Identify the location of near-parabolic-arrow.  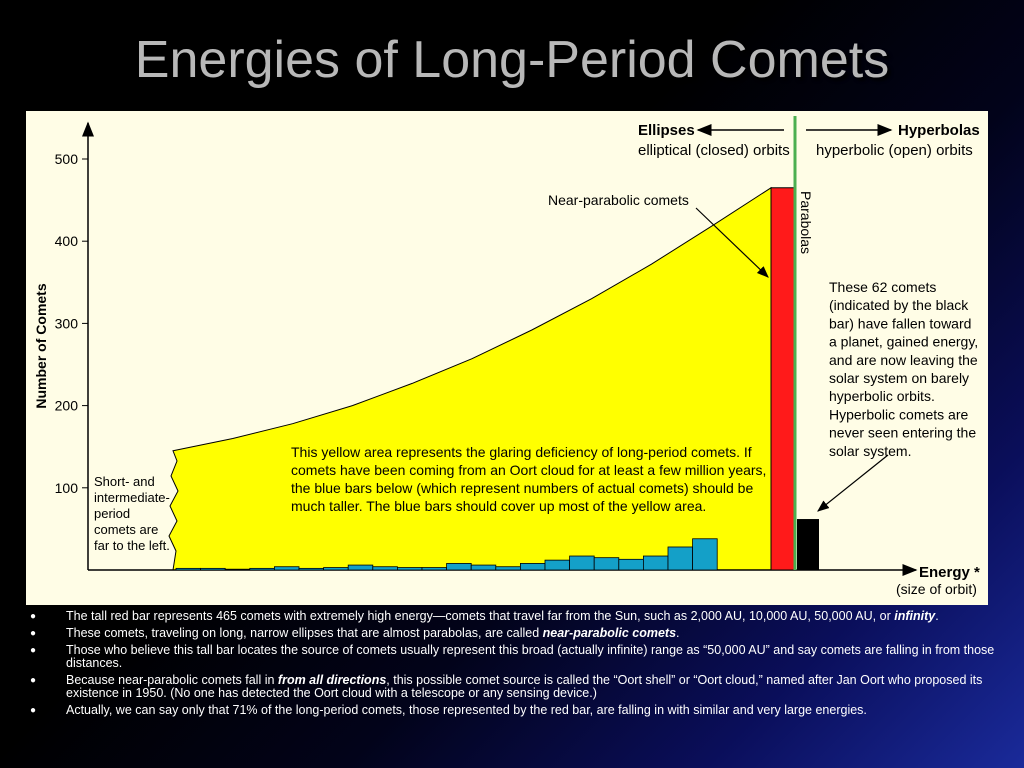
(732, 242).